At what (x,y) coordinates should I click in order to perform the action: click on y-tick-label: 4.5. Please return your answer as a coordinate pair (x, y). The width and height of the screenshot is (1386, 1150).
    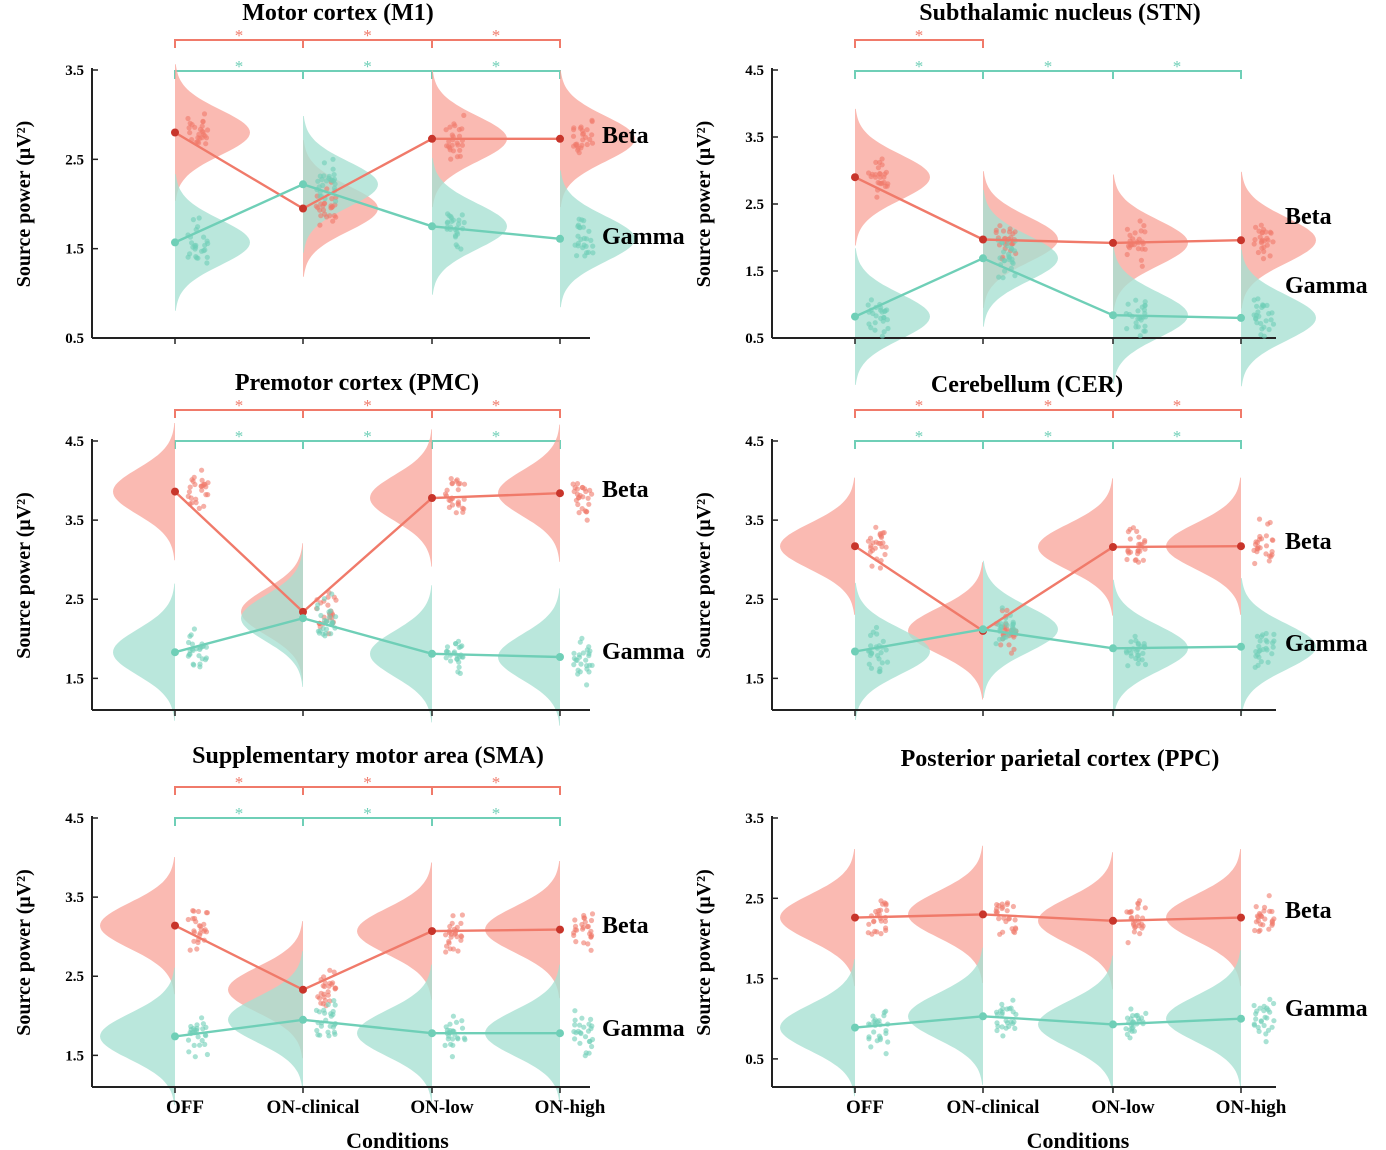
    Looking at the image, I should click on (754, 71).